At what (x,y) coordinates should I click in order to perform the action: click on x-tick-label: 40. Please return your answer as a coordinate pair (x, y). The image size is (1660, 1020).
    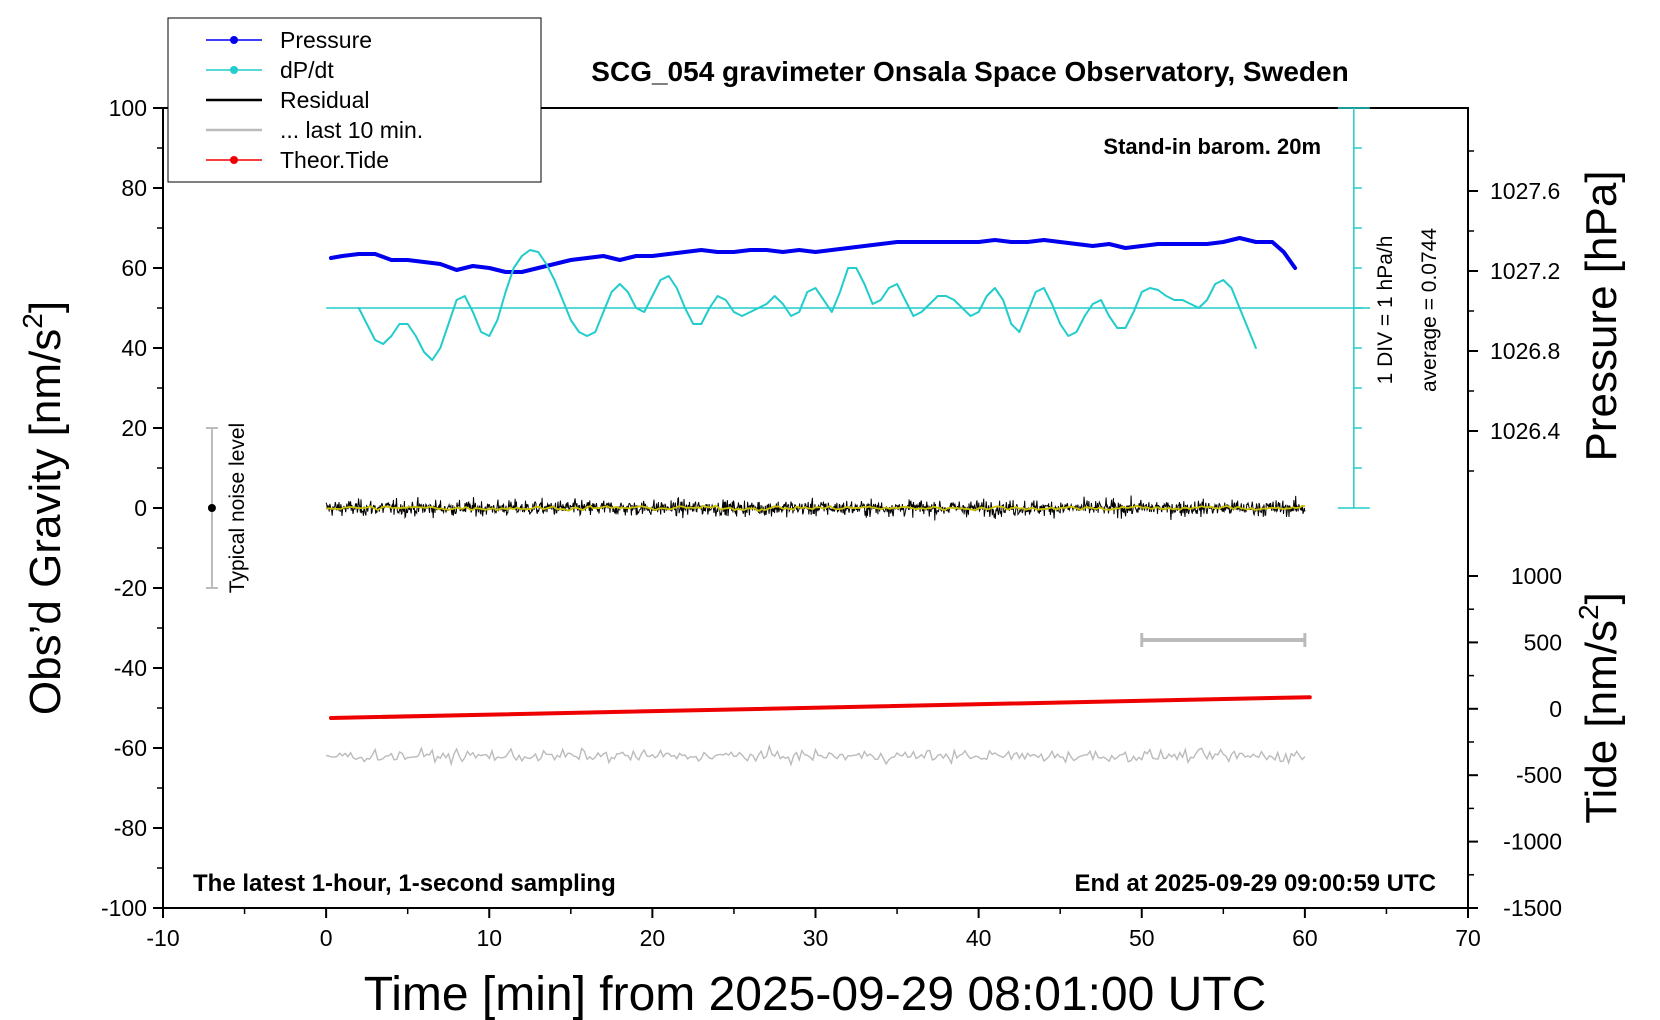
    Looking at the image, I should click on (979, 938).